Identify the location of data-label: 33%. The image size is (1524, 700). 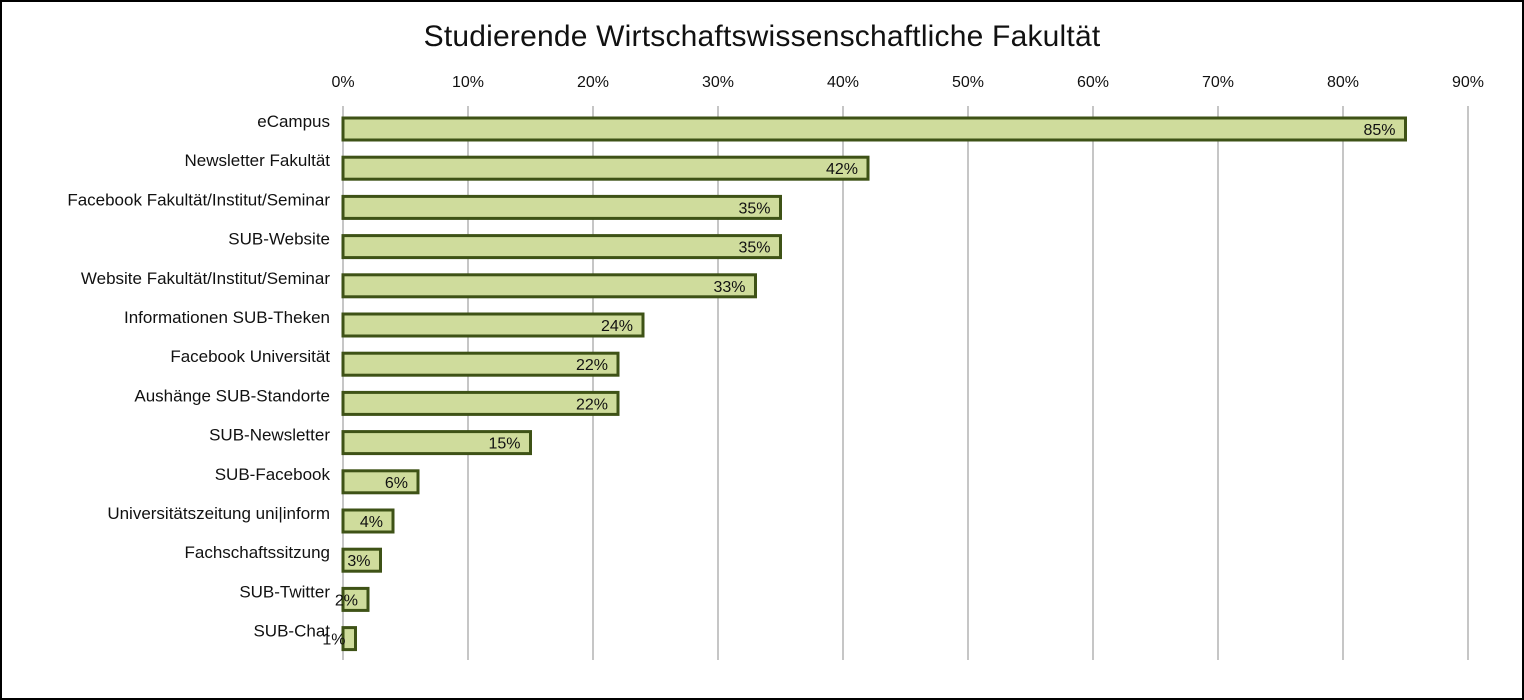
(729, 287).